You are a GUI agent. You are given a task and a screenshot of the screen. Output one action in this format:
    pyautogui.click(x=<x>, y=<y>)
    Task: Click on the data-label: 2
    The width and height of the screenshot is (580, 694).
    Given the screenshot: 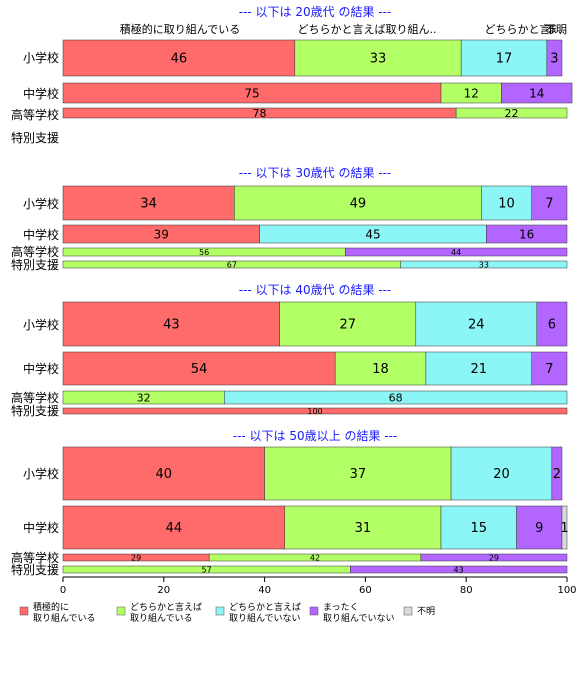 What is the action you would take?
    pyautogui.click(x=557, y=474)
    